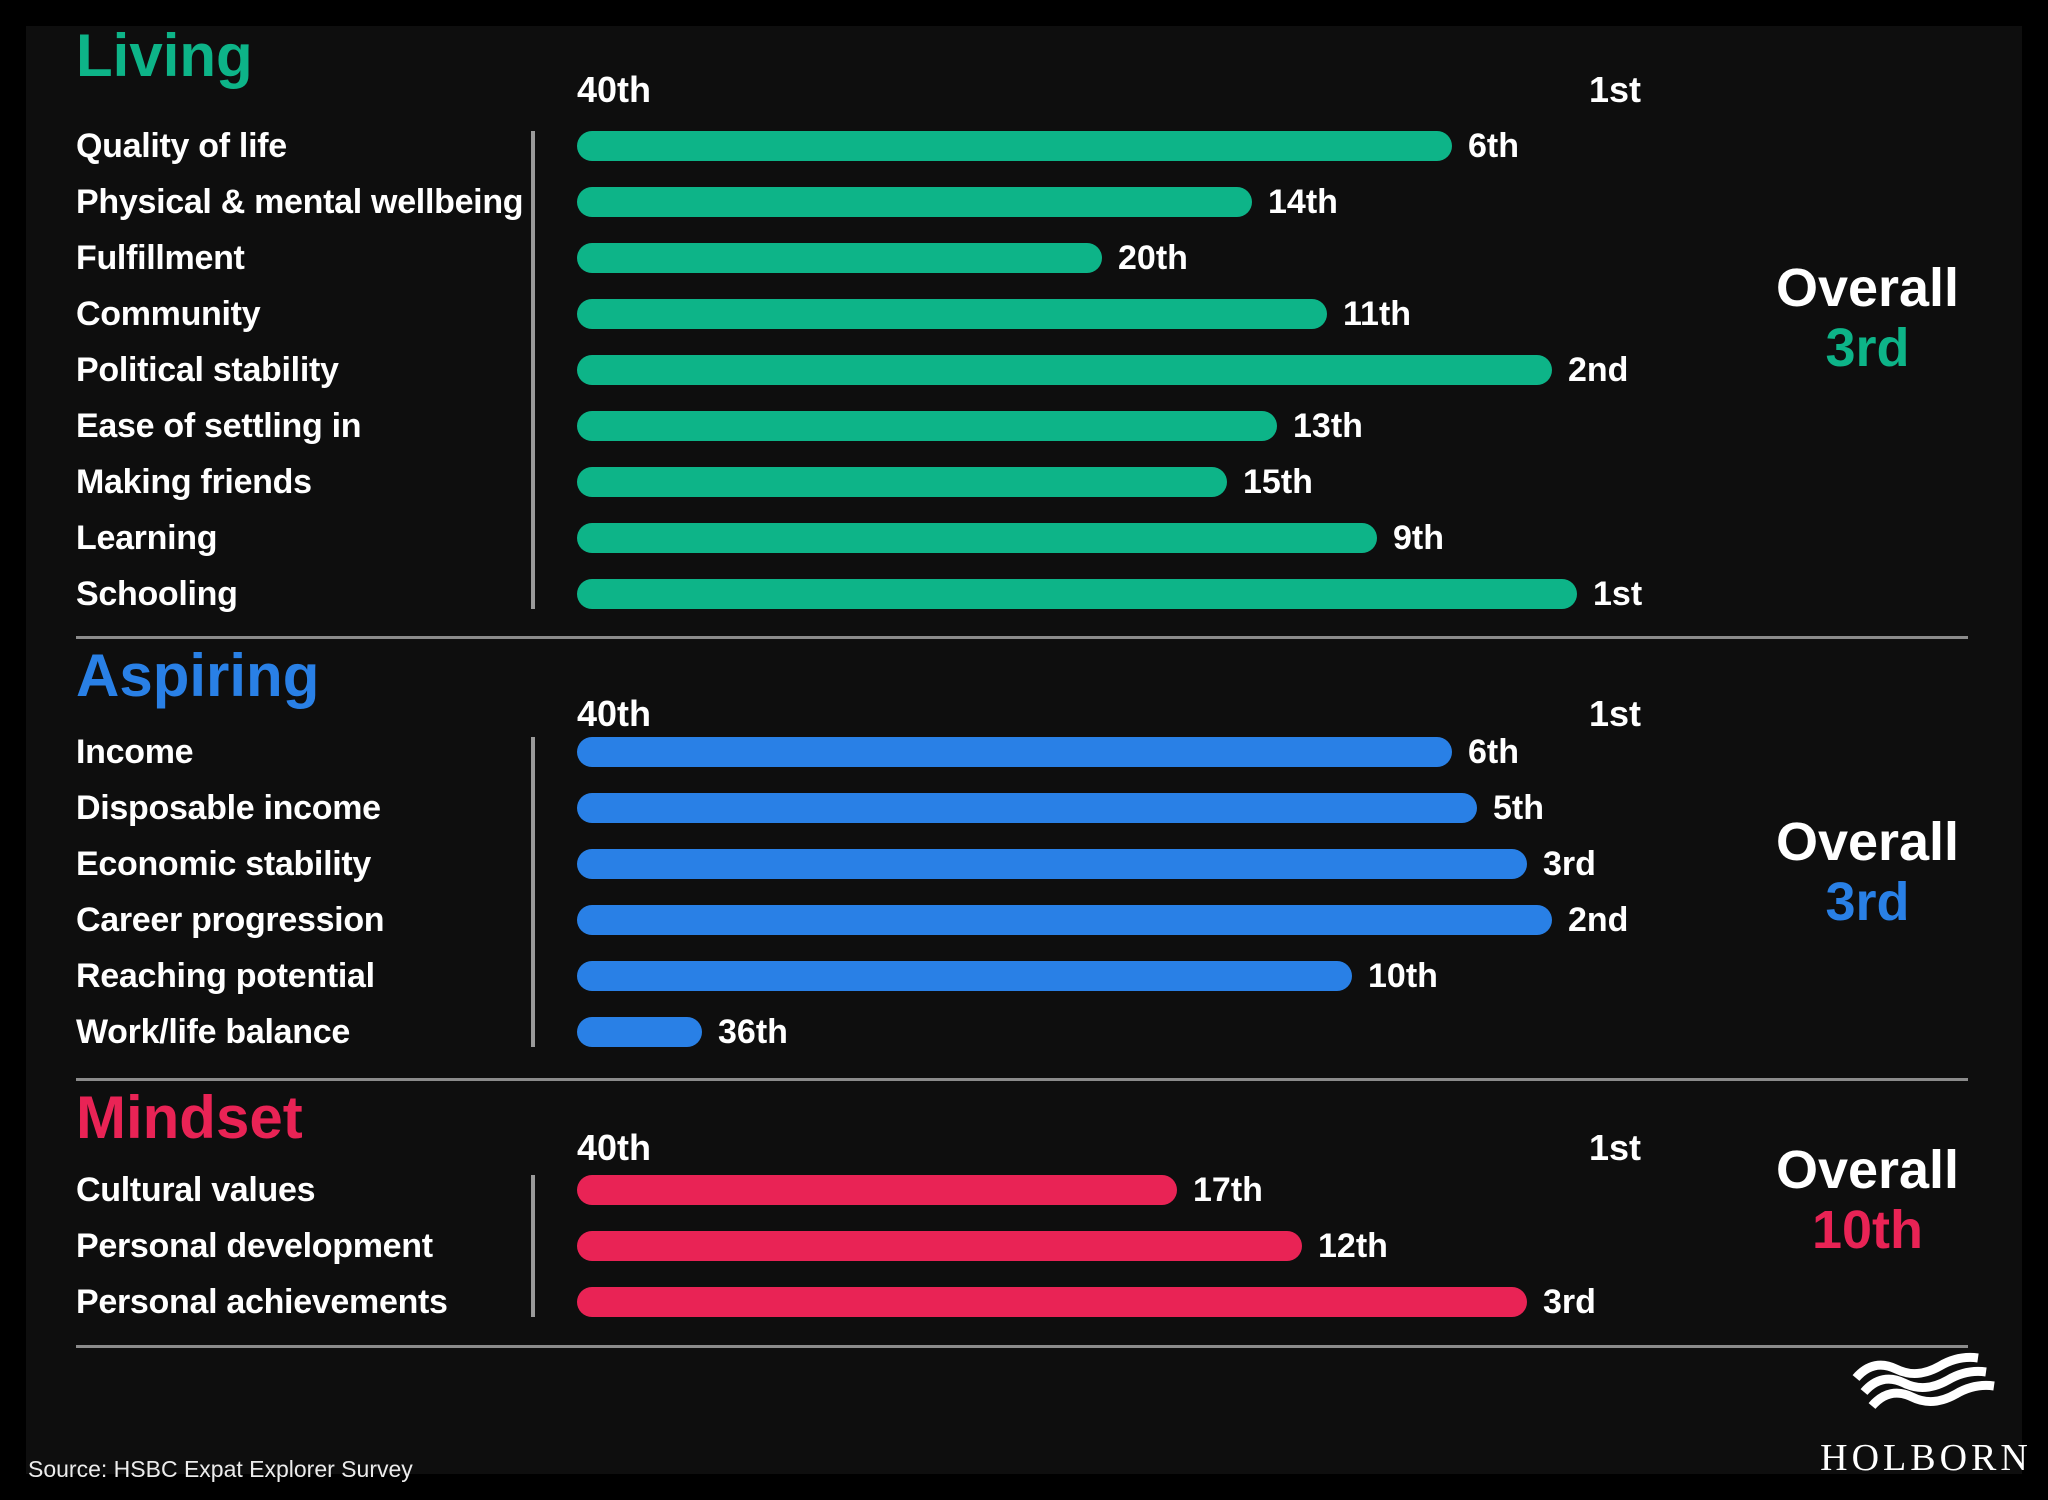 The image size is (2048, 1500). I want to click on axis-header-aspiring: 40th 1st, so click(1024, 714).